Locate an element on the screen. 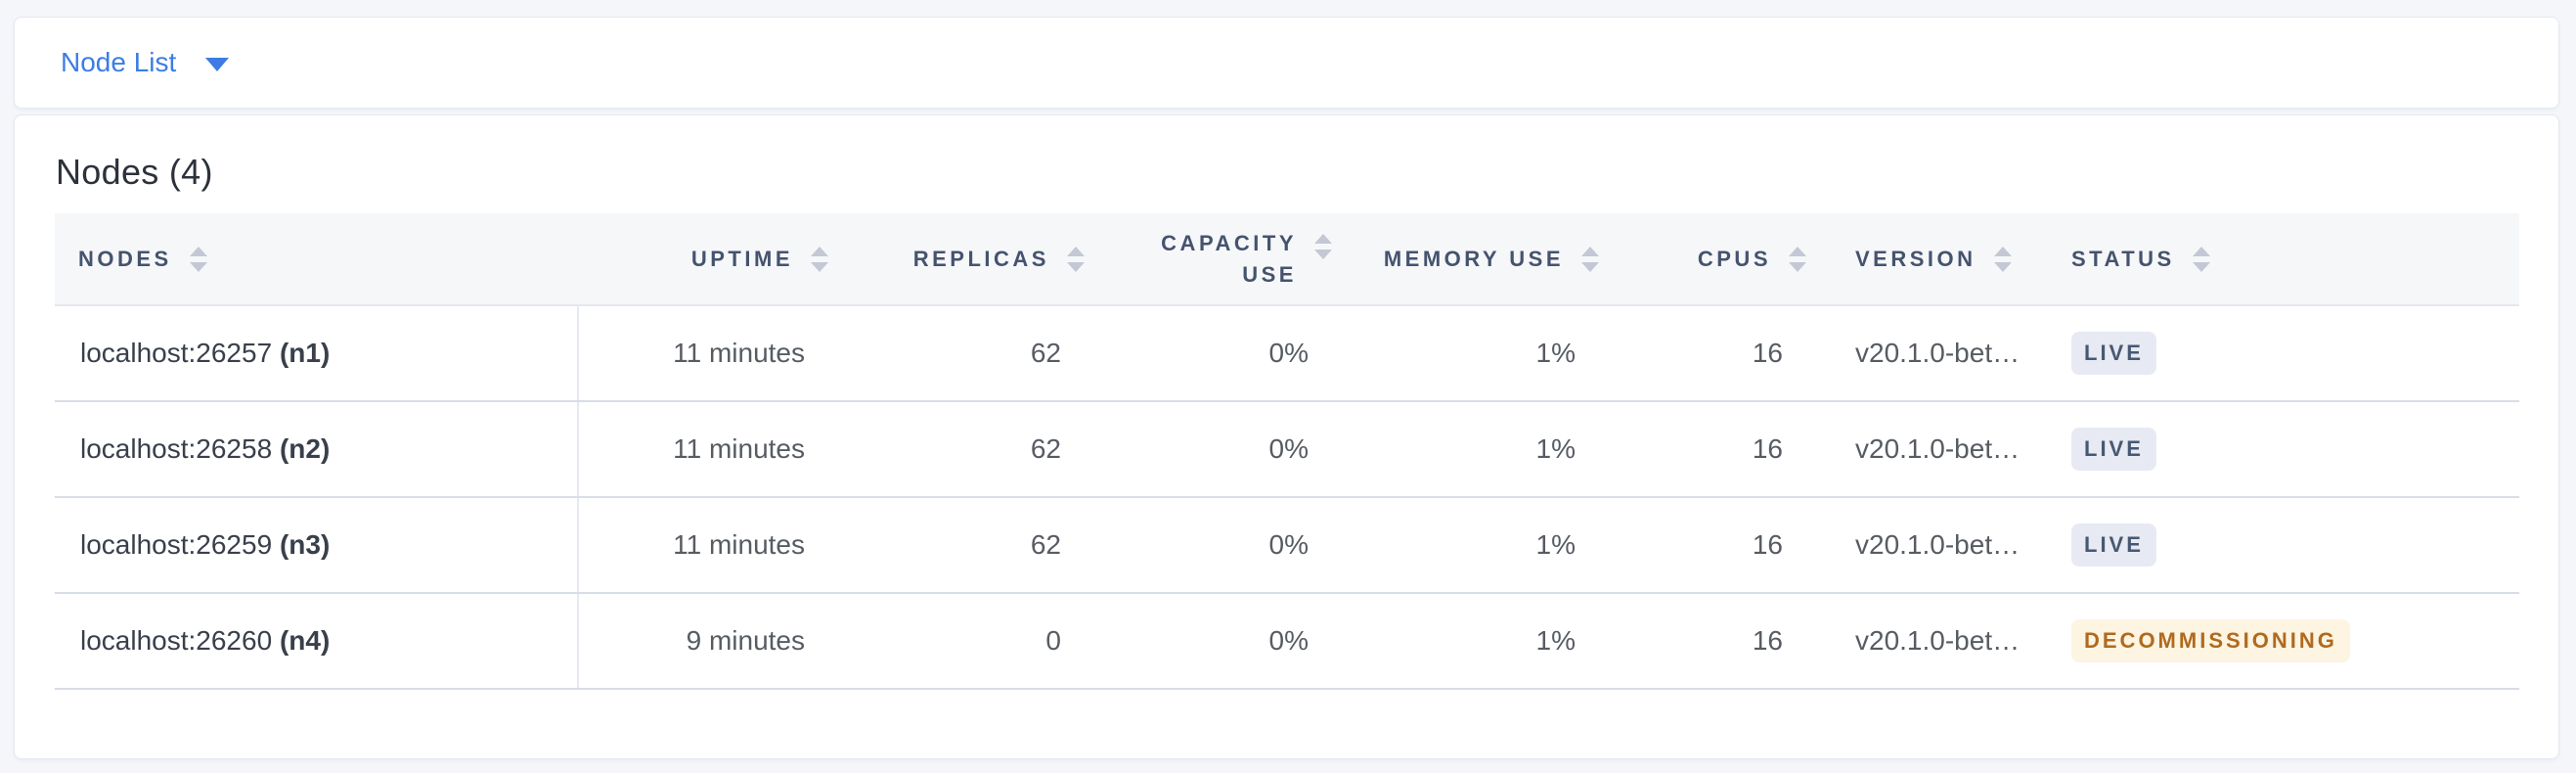  replicas-cell: 0 is located at coordinates (962, 641).